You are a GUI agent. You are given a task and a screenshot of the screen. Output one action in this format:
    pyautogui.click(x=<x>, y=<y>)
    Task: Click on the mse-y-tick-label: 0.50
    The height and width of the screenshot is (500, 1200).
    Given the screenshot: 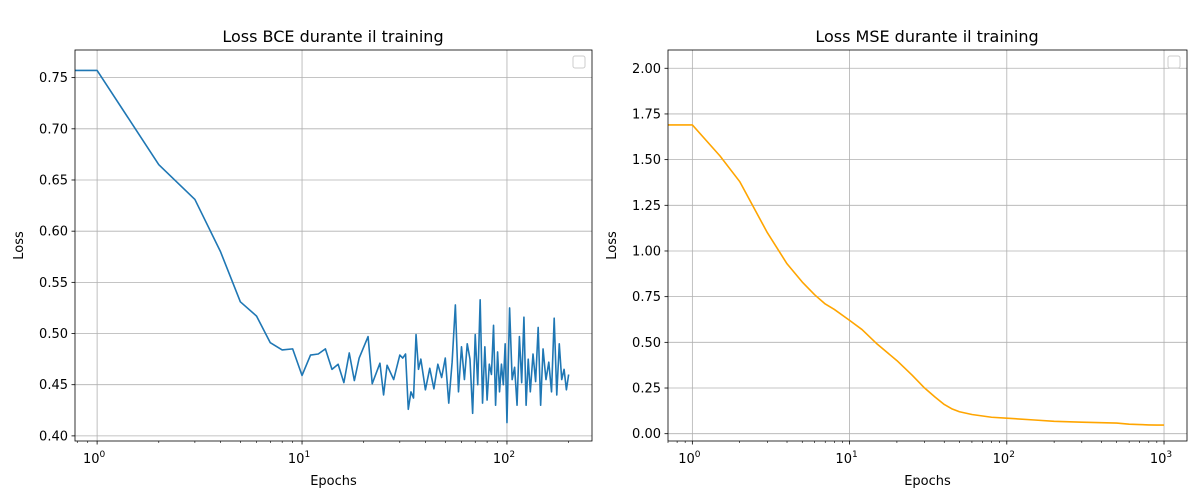 What is the action you would take?
    pyautogui.click(x=646, y=343)
    